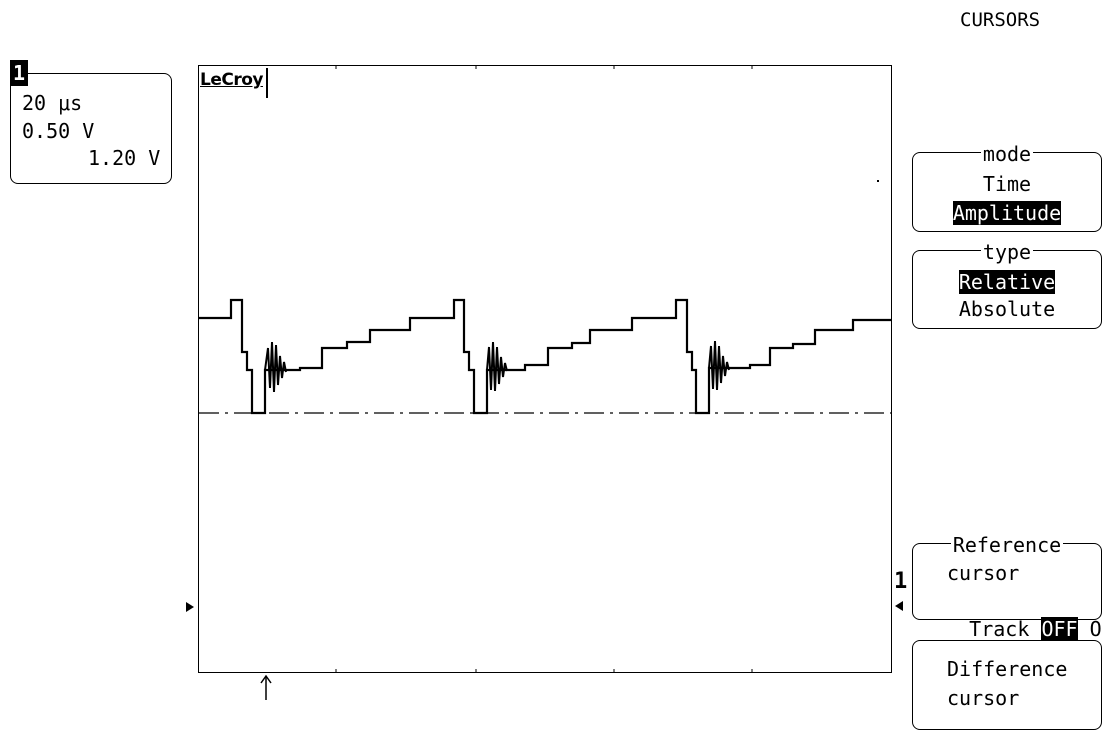 Image resolution: width=1102 pixels, height=730 pixels. Describe the element at coordinates (231, 80) in the screenshot. I see `lecroy-logo: LeCroy` at that location.